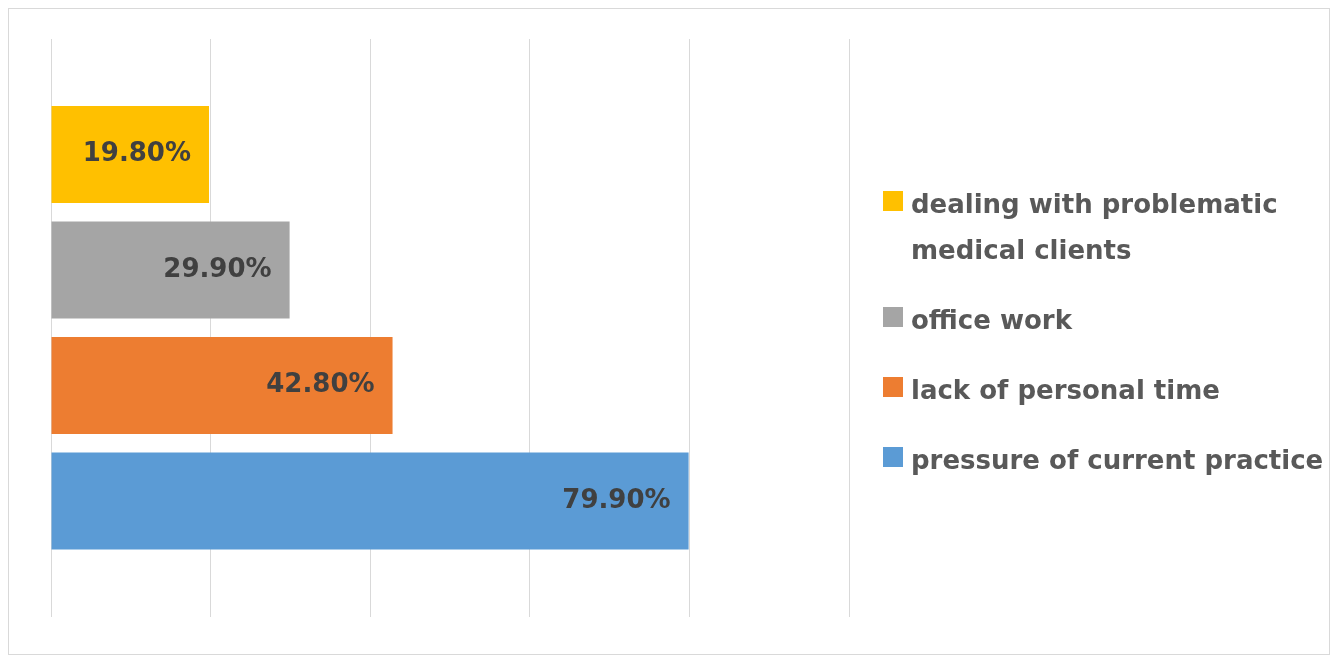 This screenshot has height=664, width=1339. Describe the element at coordinates (320, 383) in the screenshot. I see `data-label: 42.80%` at that location.